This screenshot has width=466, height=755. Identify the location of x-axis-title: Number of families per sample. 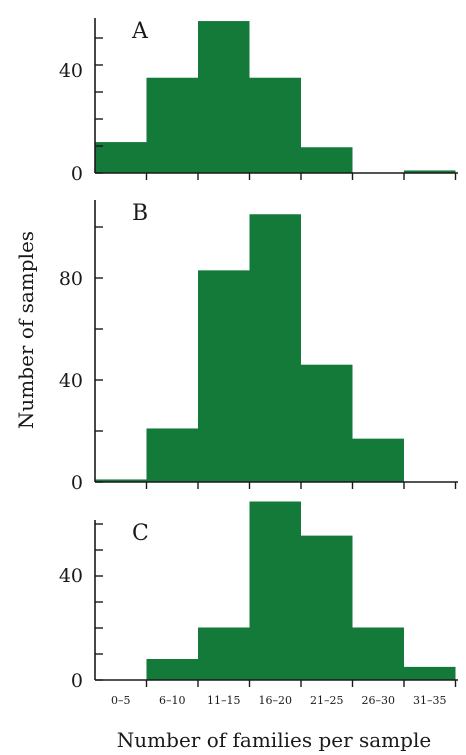
(274, 740).